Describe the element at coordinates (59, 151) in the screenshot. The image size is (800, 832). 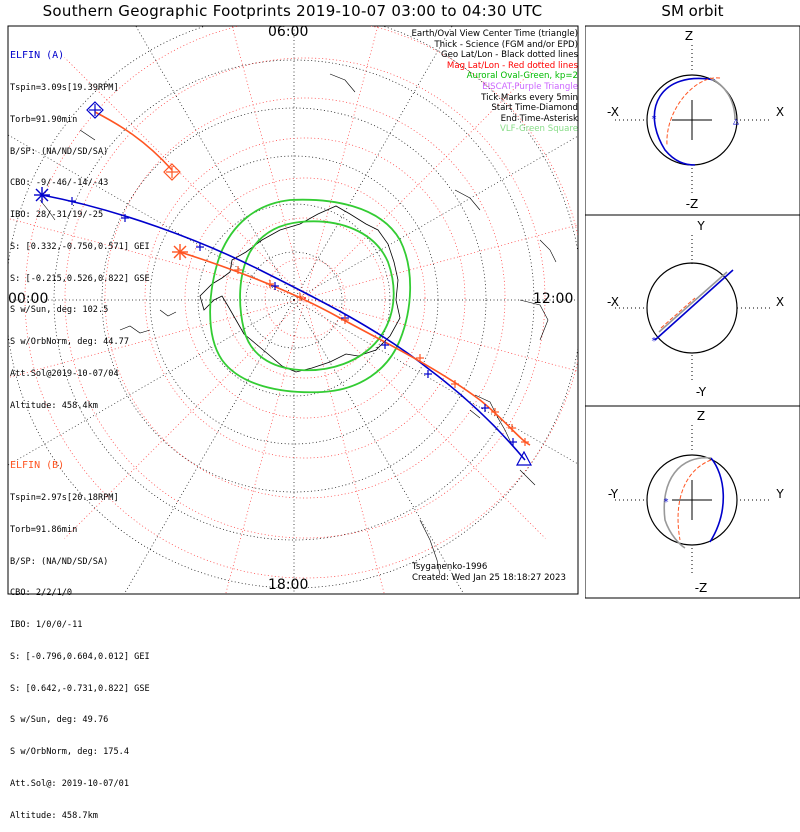
I see `elfin-a-line: B/SP: (NA/ND/SD/SA)` at that location.